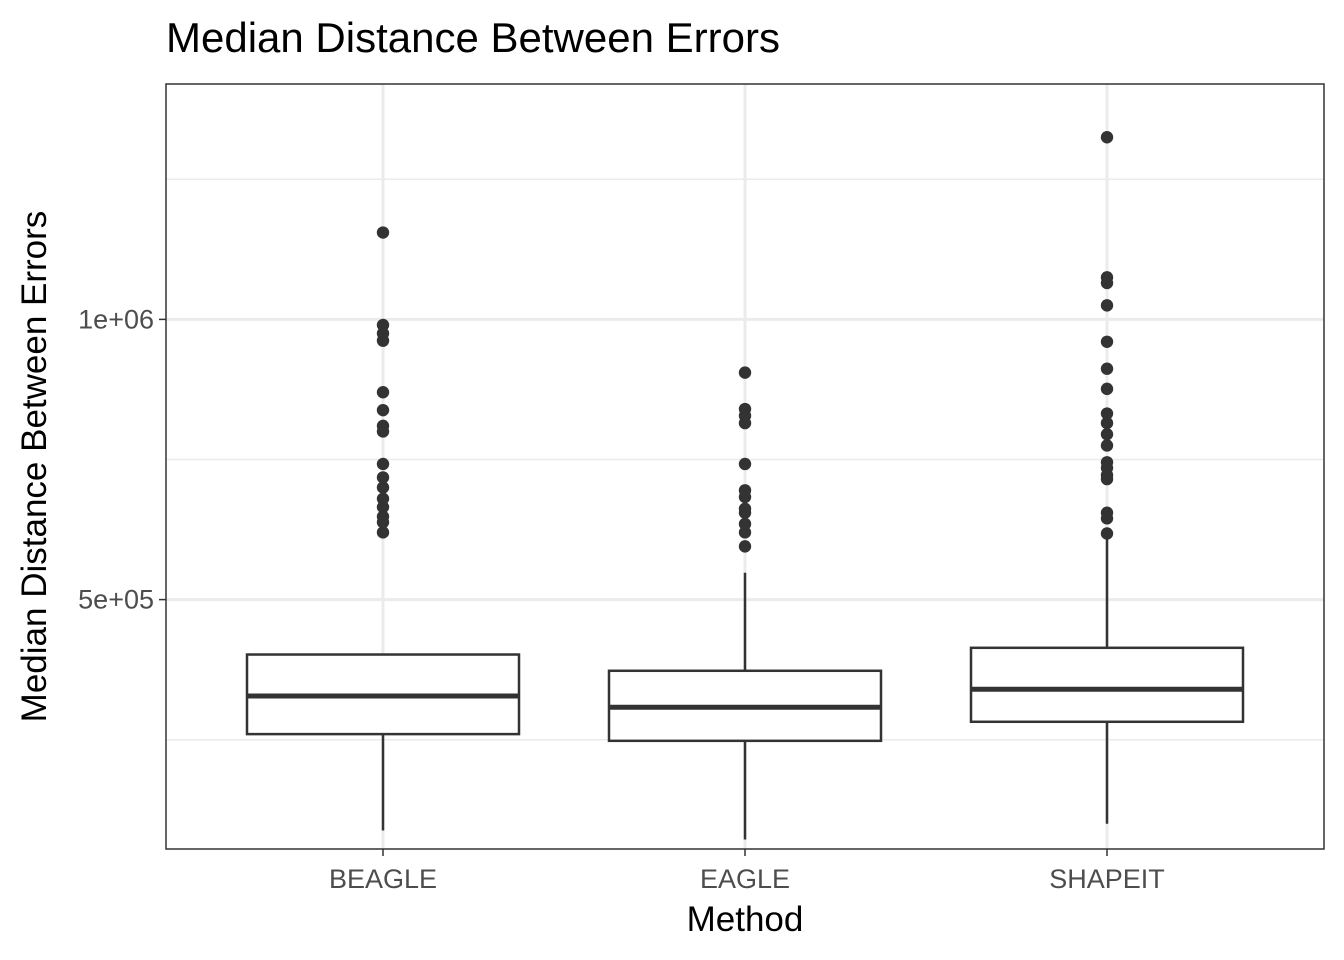  I want to click on x-tick-label-shapeit: SHAPEIT, so click(1107, 879).